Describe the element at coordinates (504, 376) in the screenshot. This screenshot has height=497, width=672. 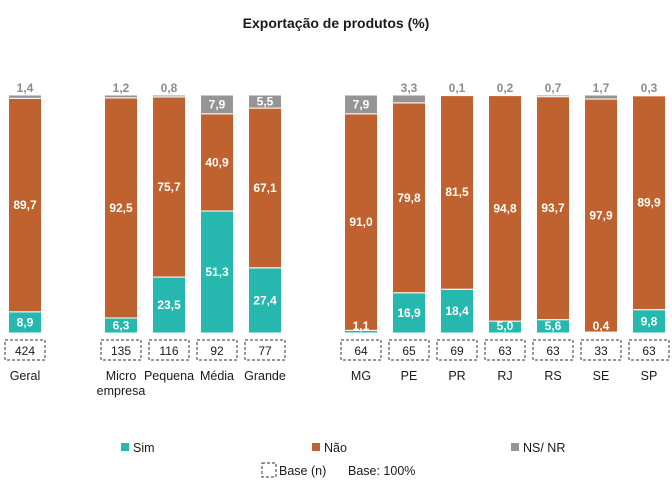
I see `category-label-8: RJ` at that location.